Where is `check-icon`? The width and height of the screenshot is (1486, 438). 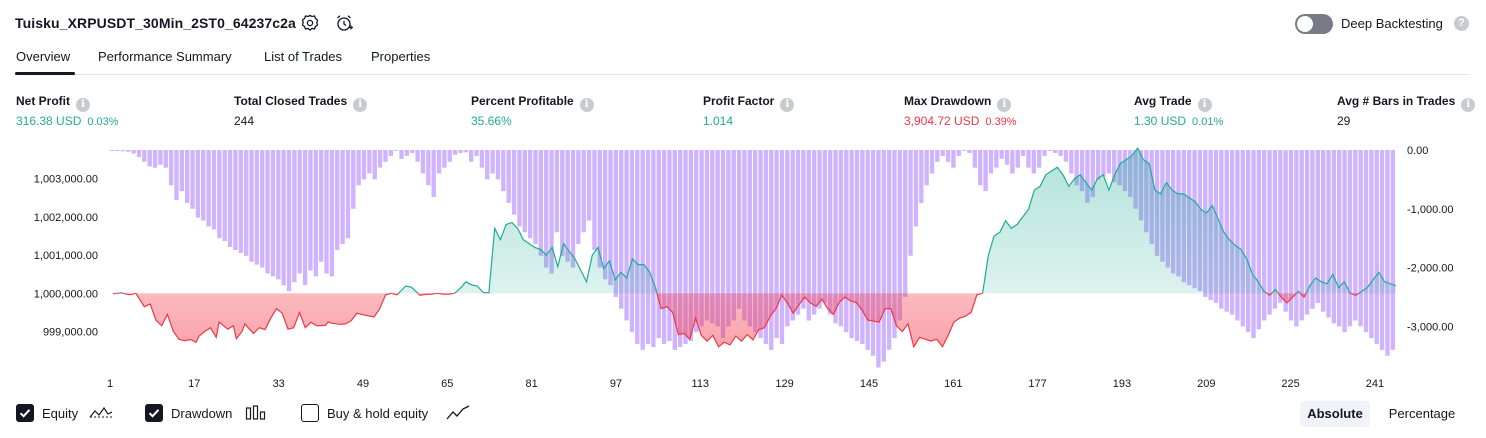
check-icon is located at coordinates (154, 413).